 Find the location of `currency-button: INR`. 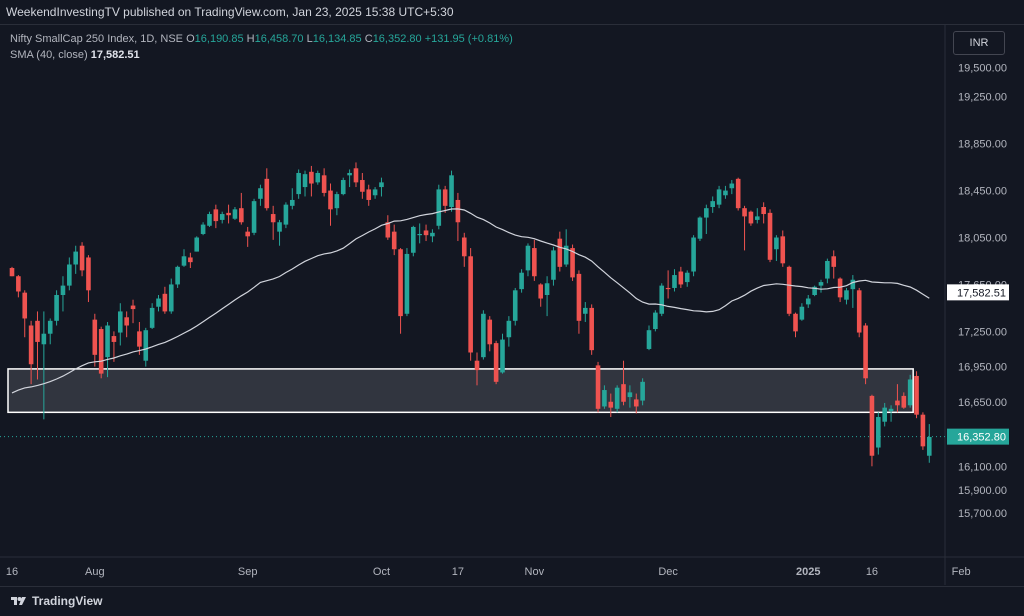

currency-button: INR is located at coordinates (979, 43).